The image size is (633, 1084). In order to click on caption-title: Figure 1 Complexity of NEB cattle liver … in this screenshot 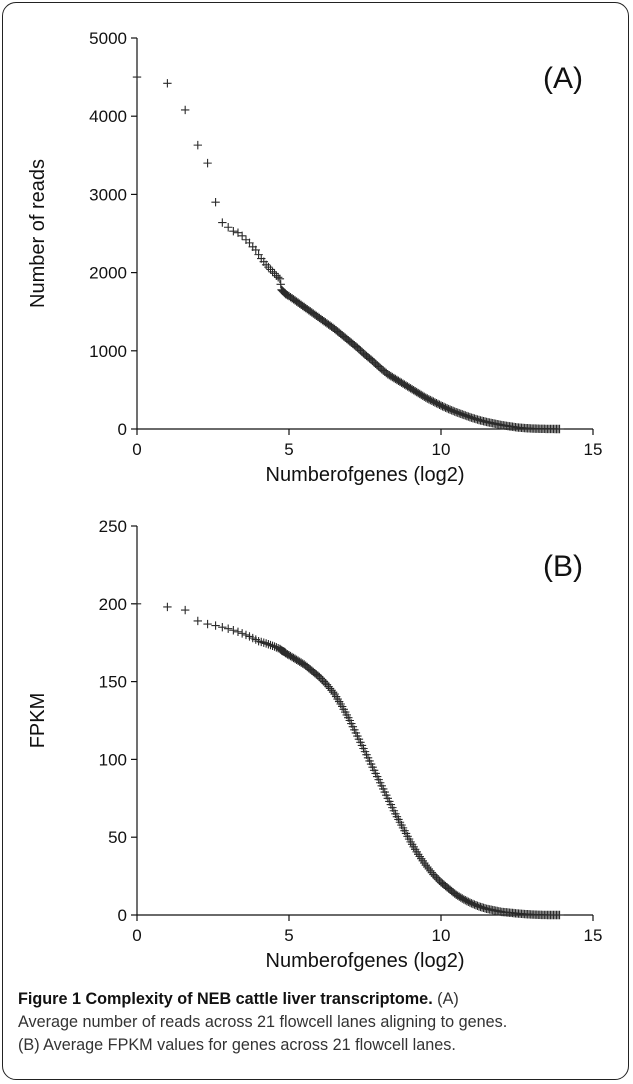, I will do `click(225, 999)`.